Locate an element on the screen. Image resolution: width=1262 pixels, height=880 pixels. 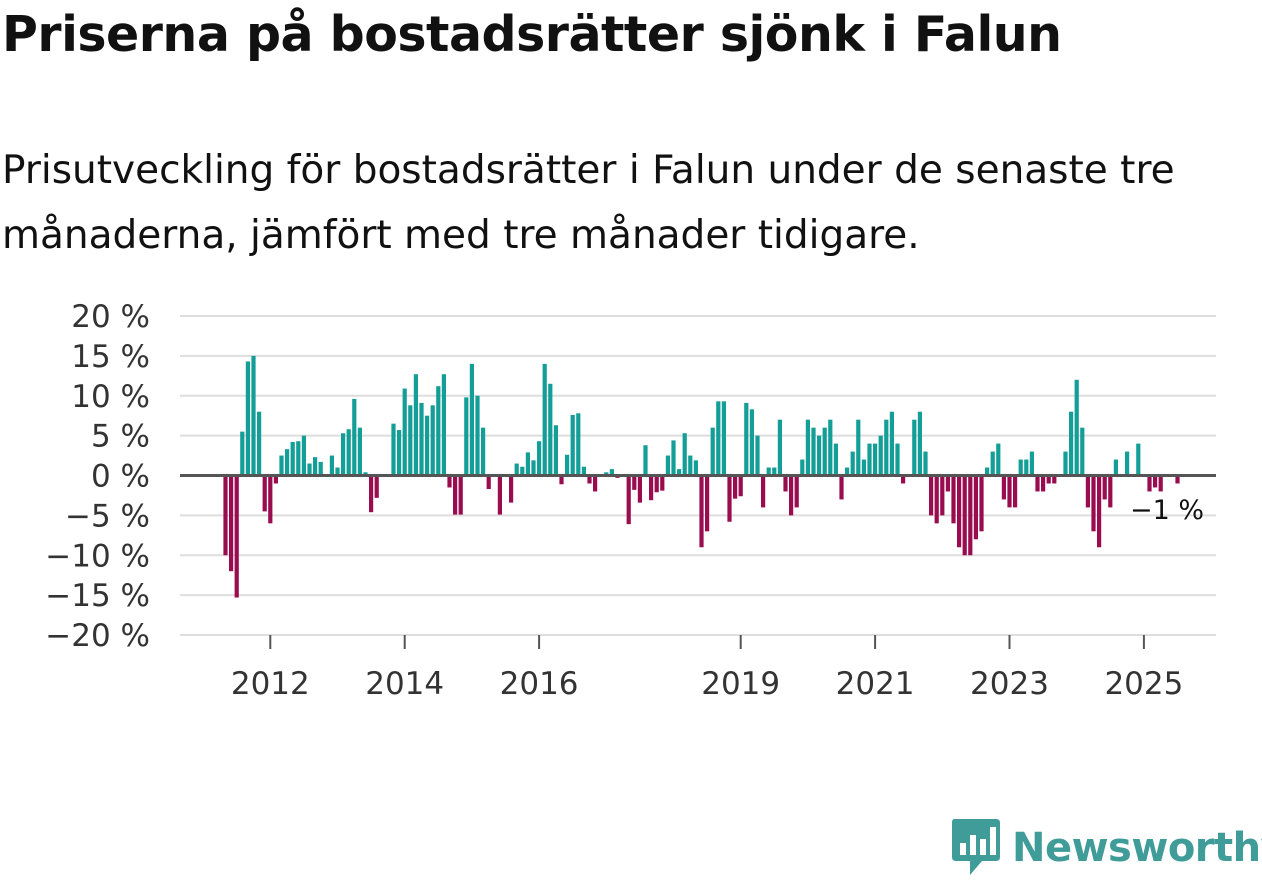
y-tick-label: −15 % is located at coordinates (97, 596).